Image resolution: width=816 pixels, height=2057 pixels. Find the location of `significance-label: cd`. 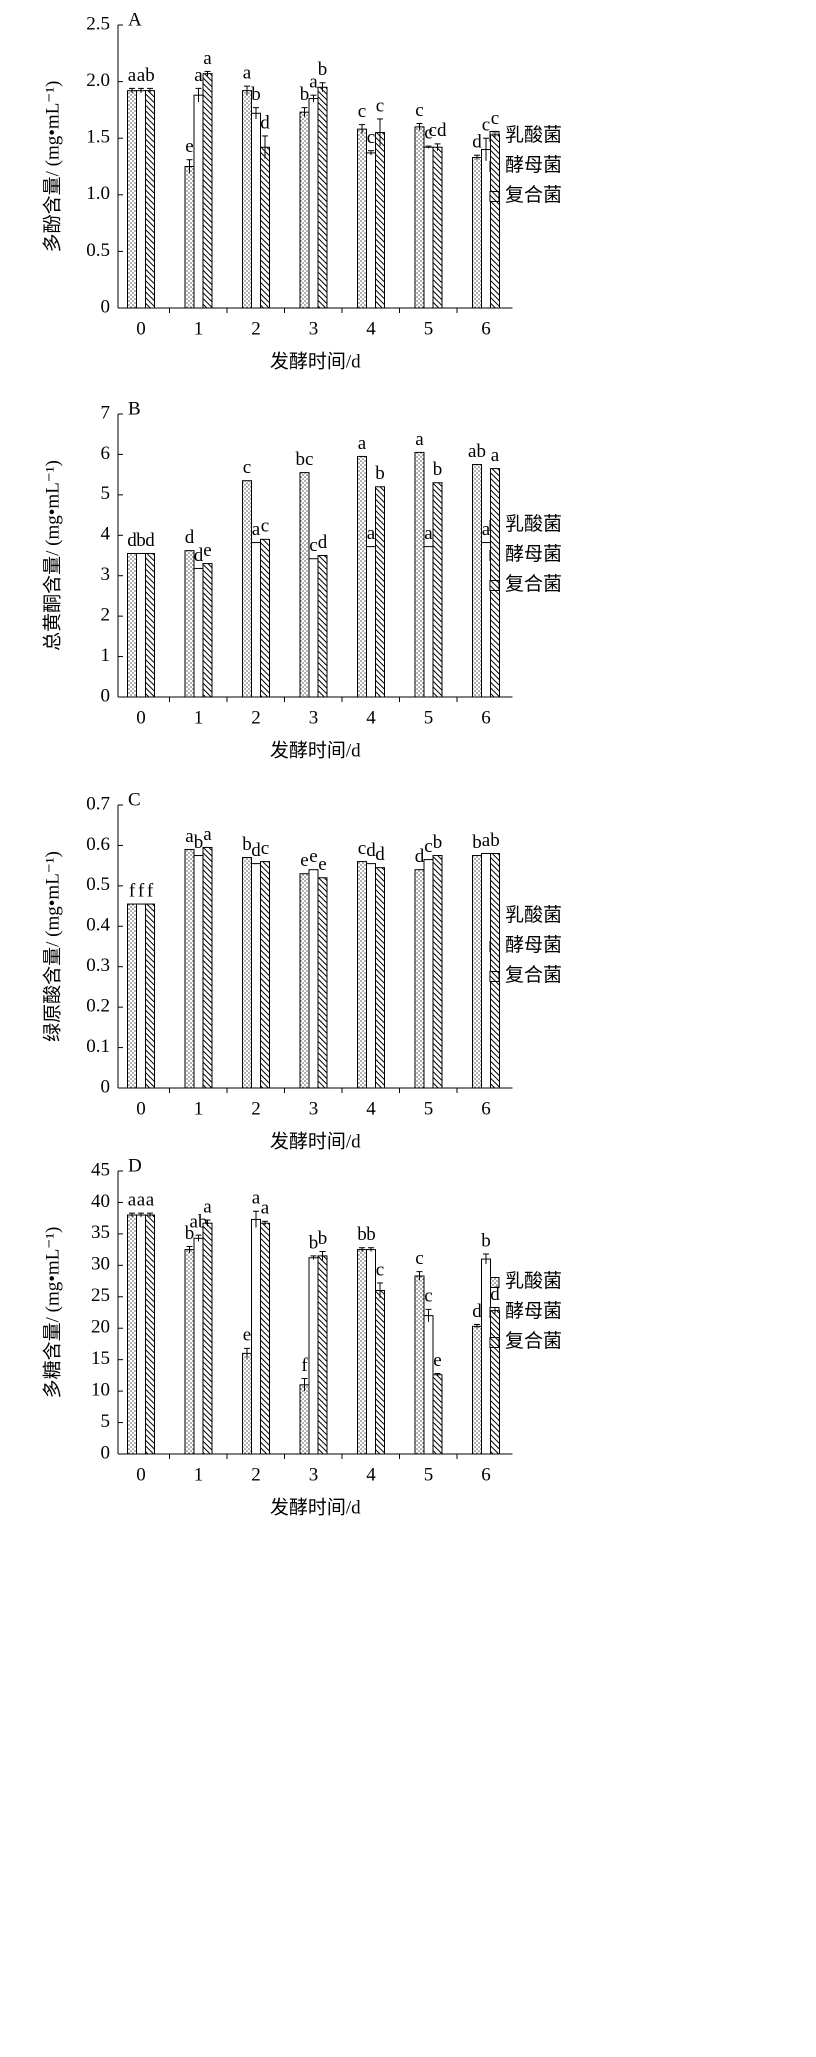

significance-label: cd is located at coordinates (438, 130).